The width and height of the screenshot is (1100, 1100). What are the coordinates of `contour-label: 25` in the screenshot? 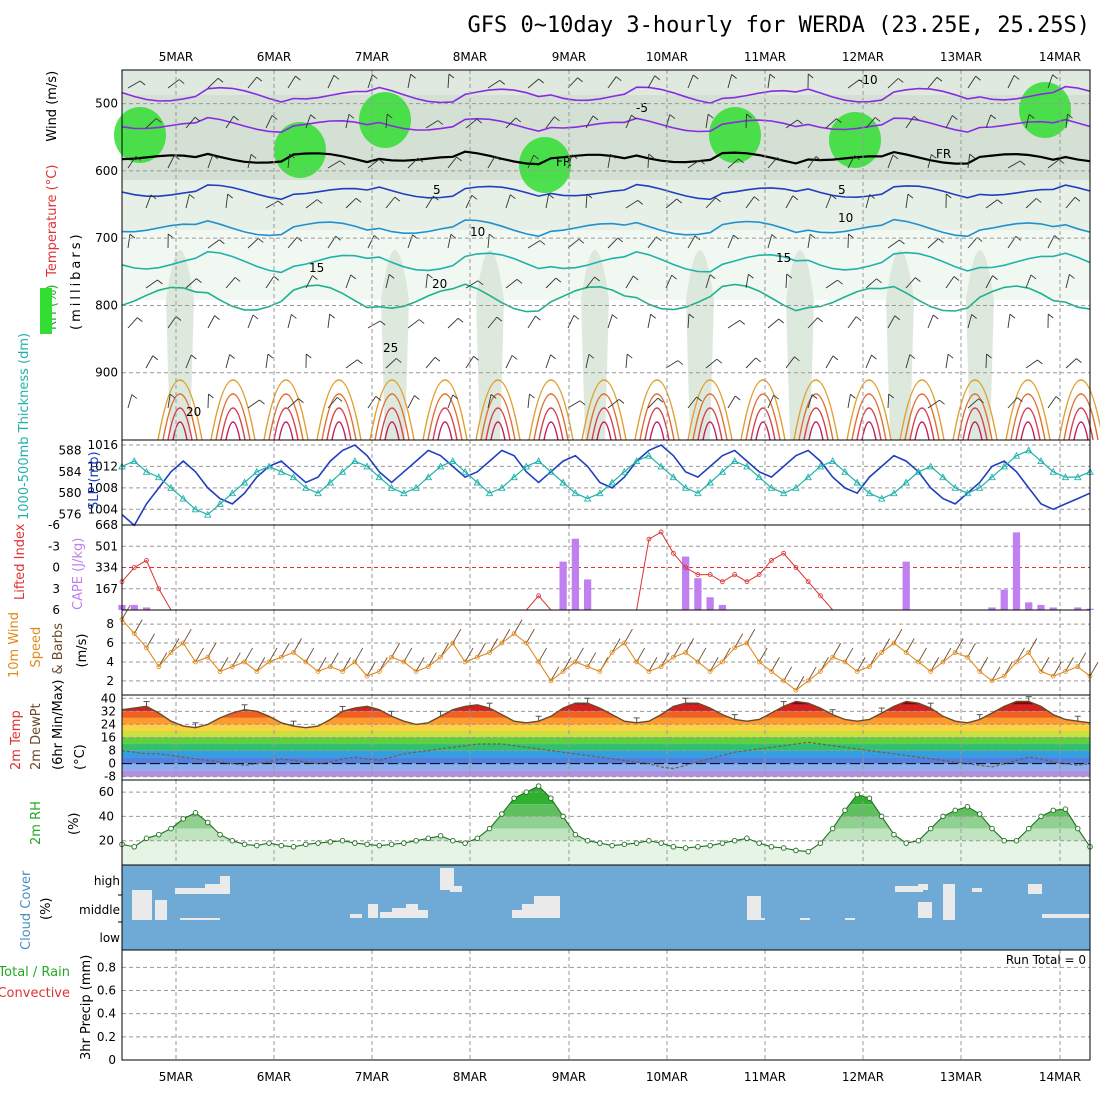 It's located at (390, 348).